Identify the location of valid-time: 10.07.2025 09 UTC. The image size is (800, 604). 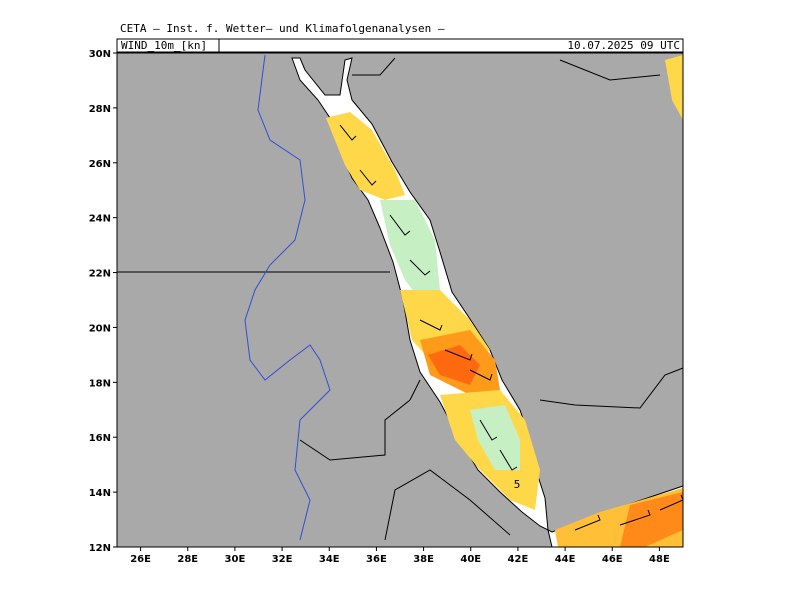
(623, 45).